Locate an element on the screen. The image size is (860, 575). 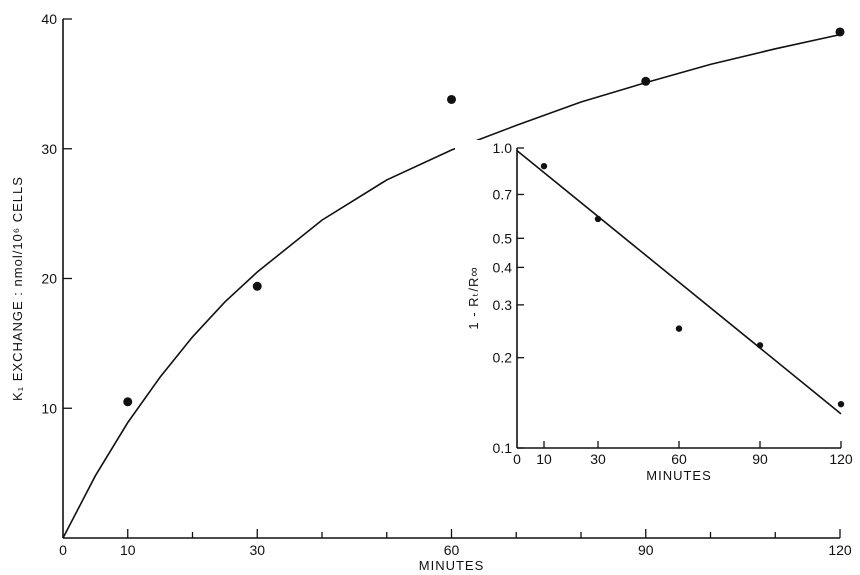
main-x-tick-label: 10 is located at coordinates (128, 550).